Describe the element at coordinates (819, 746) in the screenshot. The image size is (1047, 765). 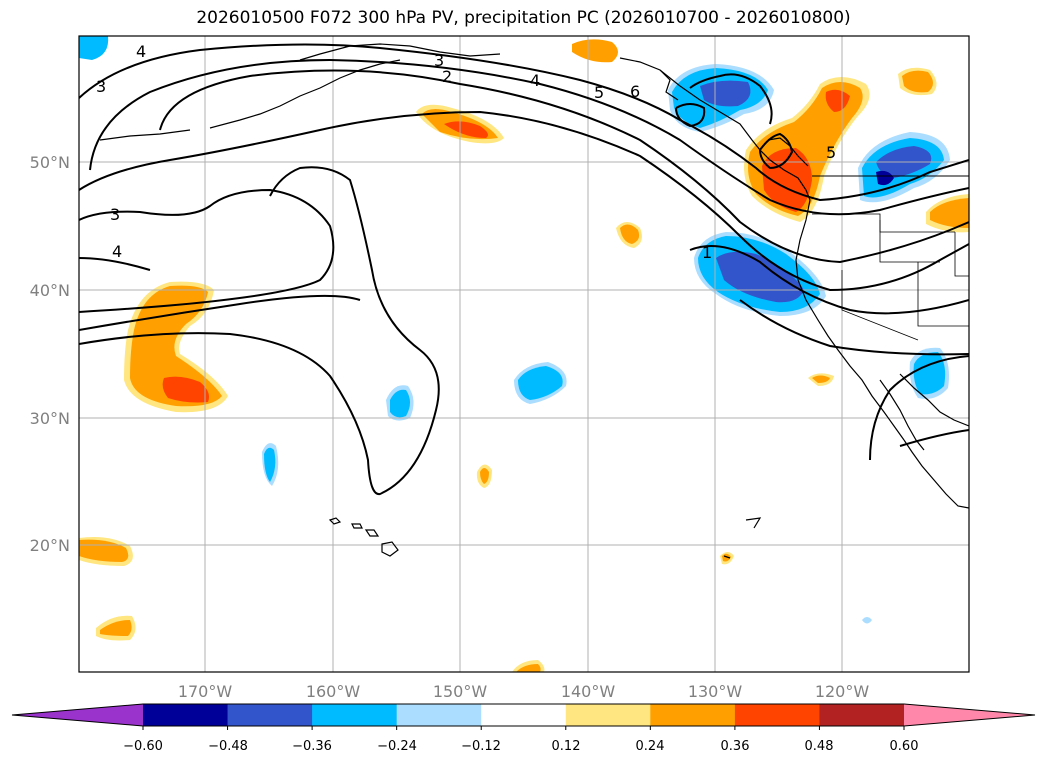
I see `colorbar-tick-label: 0.48` at that location.